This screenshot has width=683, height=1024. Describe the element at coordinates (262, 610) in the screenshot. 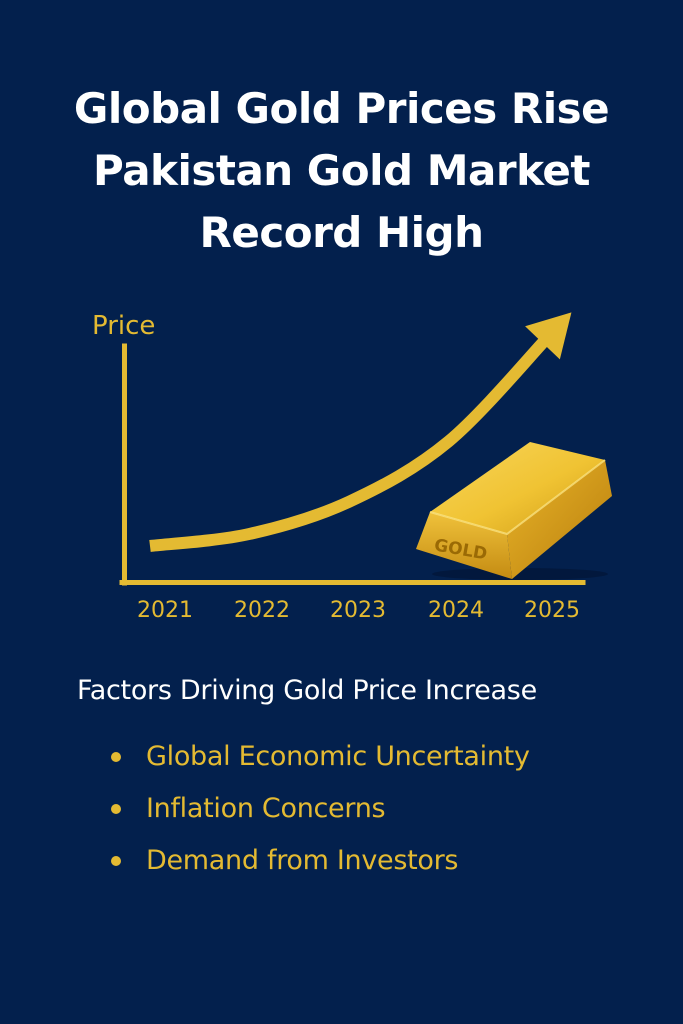

I see `x-tick-label: 2022` at that location.